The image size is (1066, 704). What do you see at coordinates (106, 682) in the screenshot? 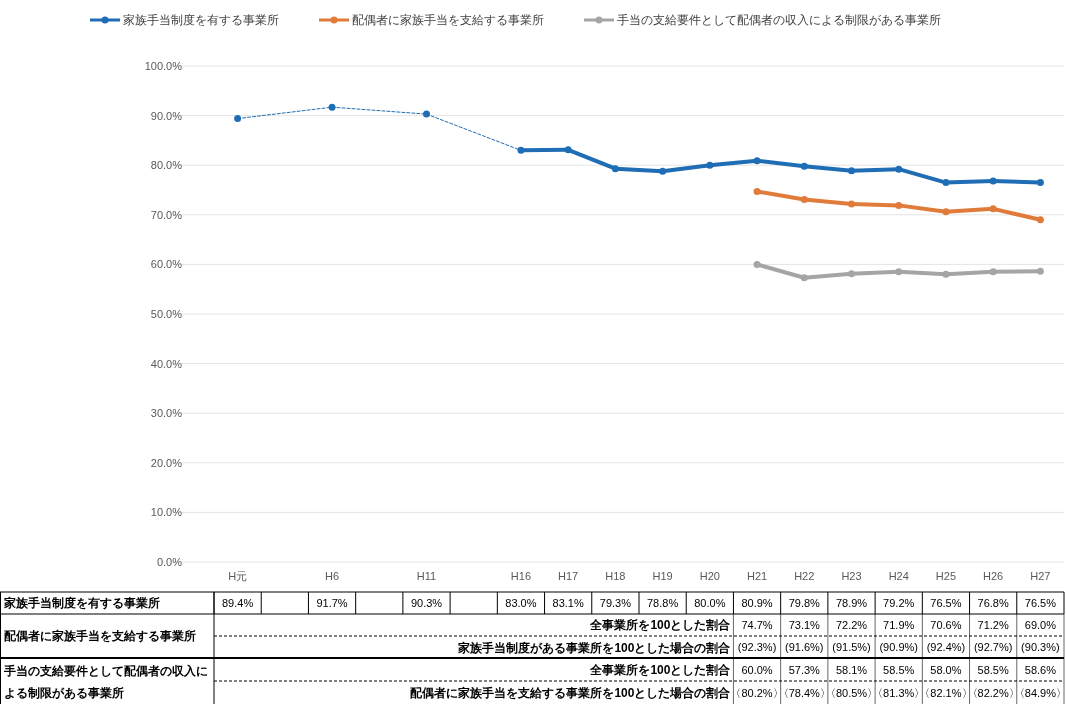
I see `text: 手当の支給要件として配偶者の収入による制限がある事業所` at bounding box center [106, 682].